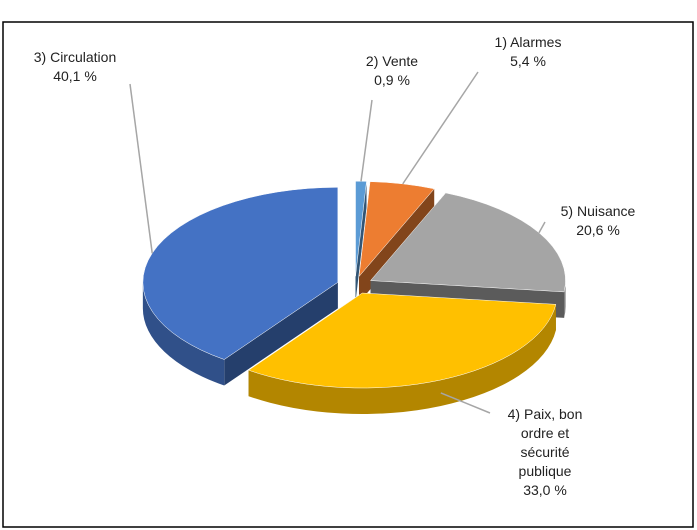 This screenshot has height=530, width=697. I want to click on data-label: 5) Nuisance 20,6 %, so click(598, 221).